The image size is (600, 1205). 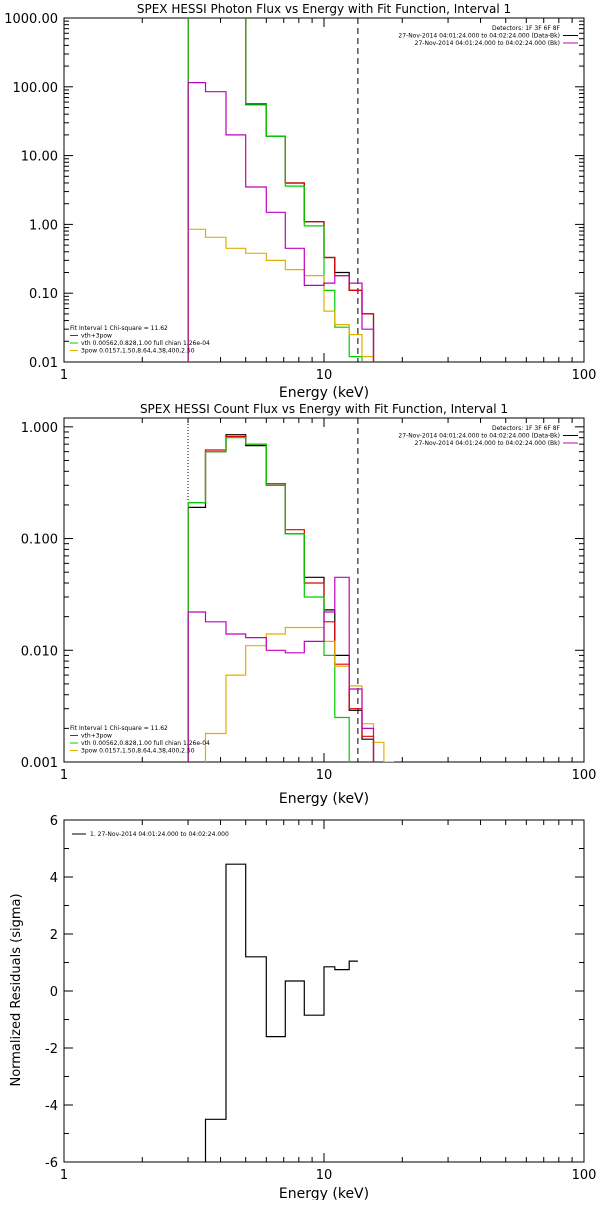 I want to click on y-tick-label: -2, so click(x=51, y=1049).